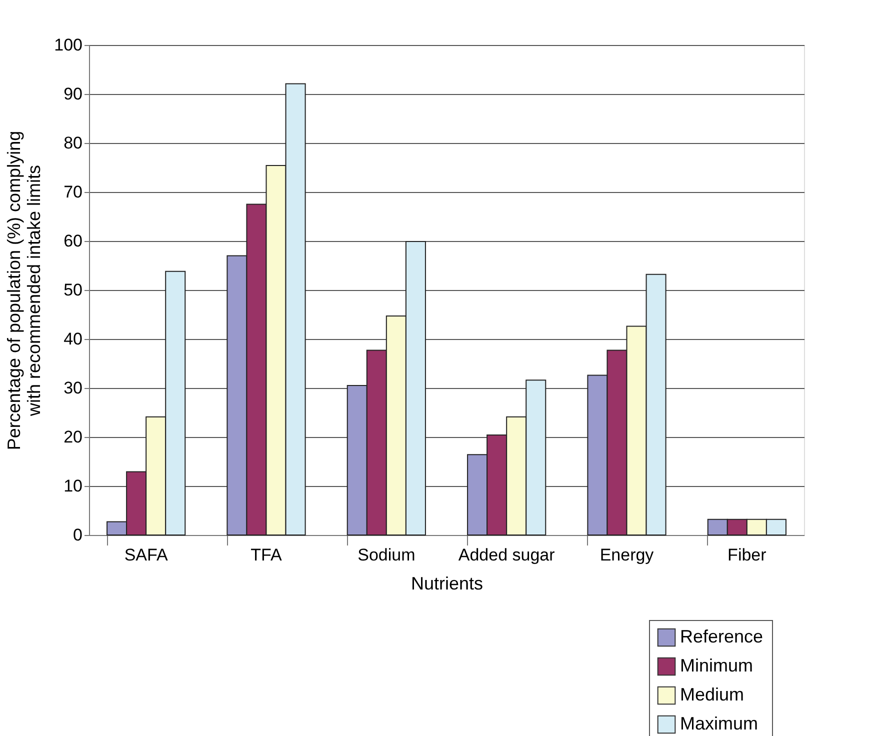 Image resolution: width=885 pixels, height=736 pixels. I want to click on x-tick-label: Added sugar, so click(507, 555).